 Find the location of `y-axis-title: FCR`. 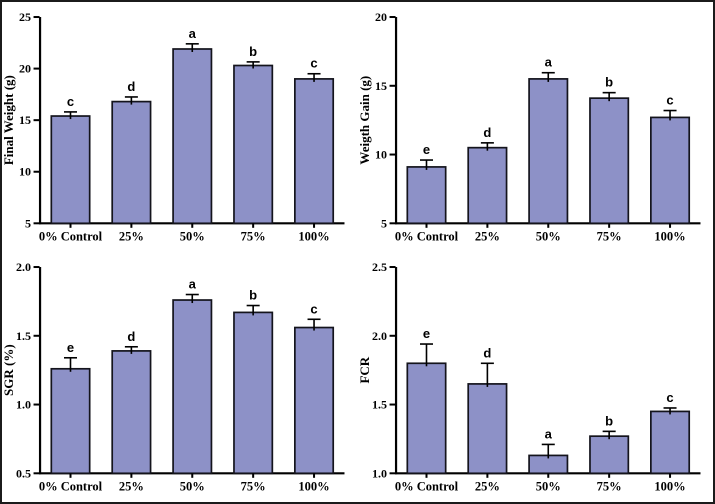

y-axis-title: FCR is located at coordinates (365, 370).